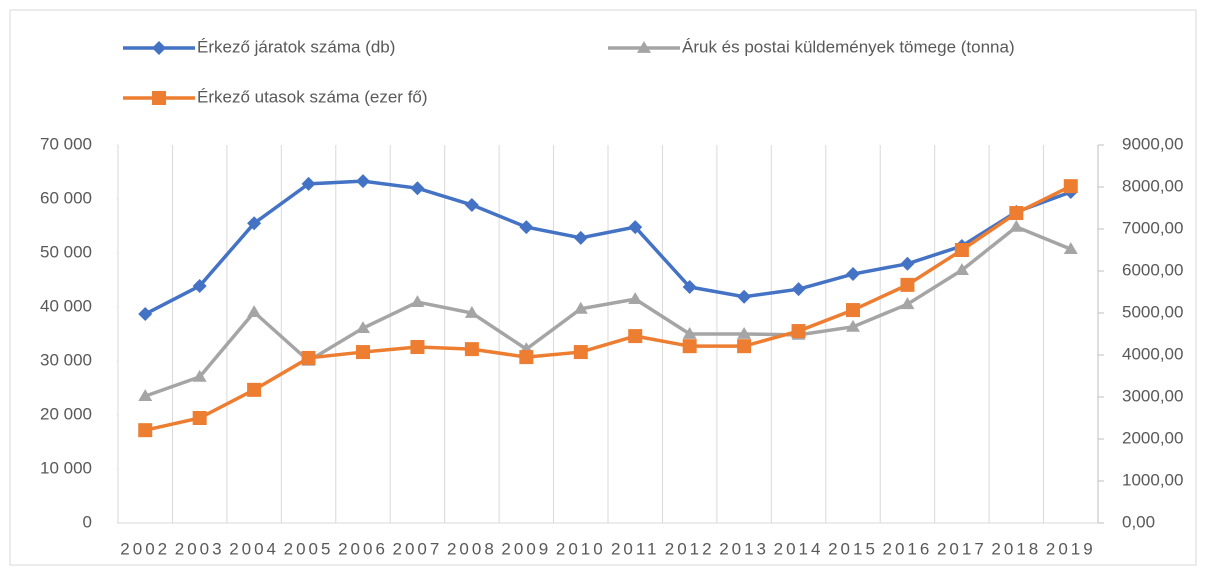 The image size is (1206, 577). What do you see at coordinates (1016, 548) in the screenshot?
I see `x-tick-label: 2018` at bounding box center [1016, 548].